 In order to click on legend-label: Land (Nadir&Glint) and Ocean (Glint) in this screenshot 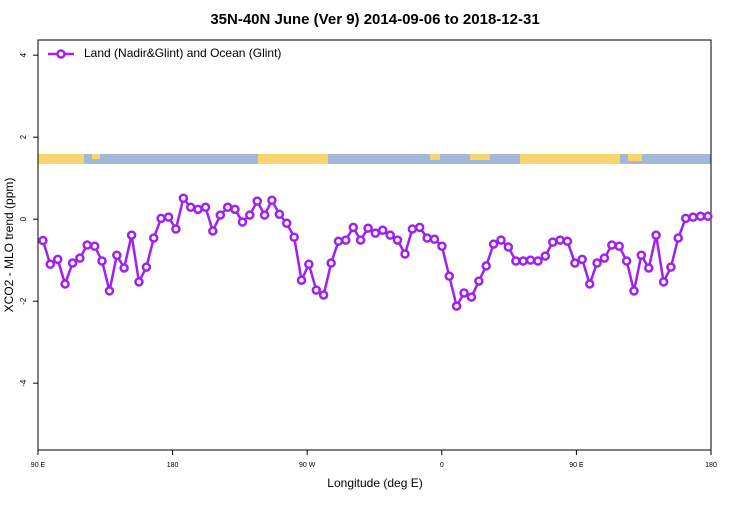, I will do `click(182, 53)`.